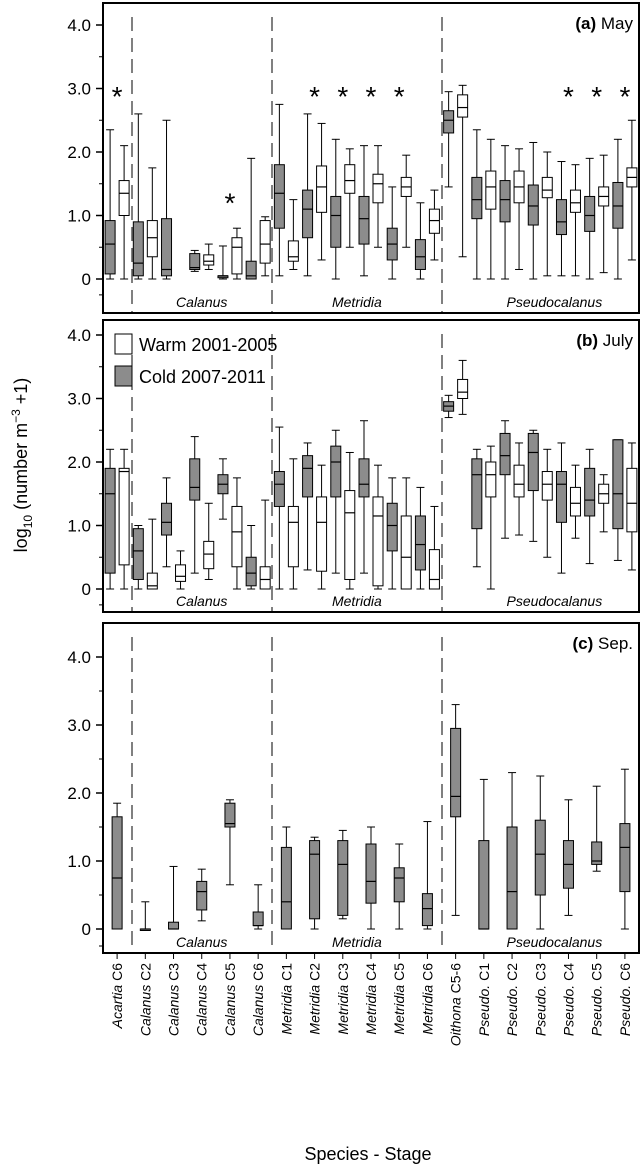 The height and width of the screenshot is (1171, 641). I want to click on x-tick-label: Metridia C6, so click(427, 999).